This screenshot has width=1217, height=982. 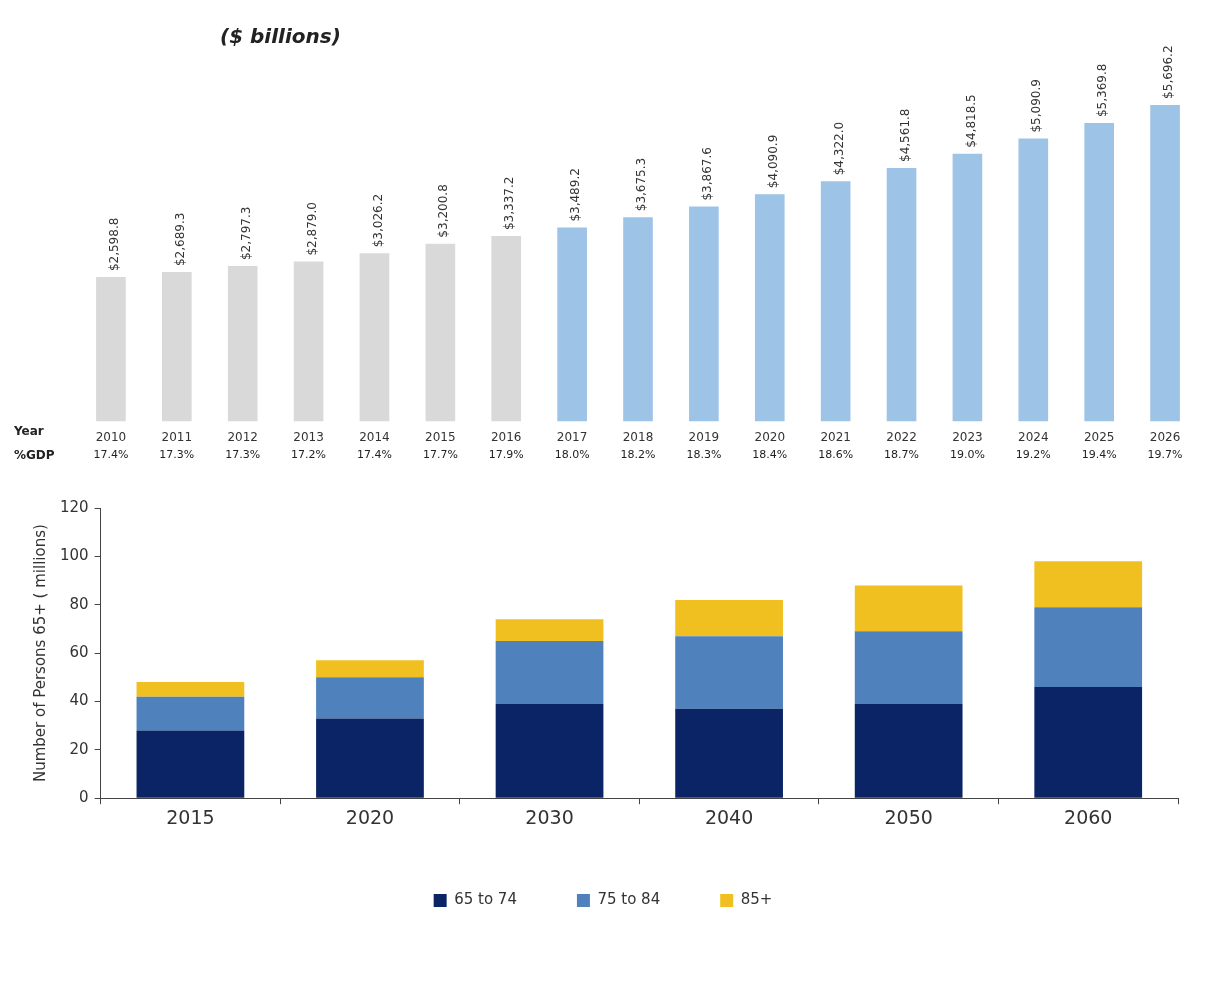 What do you see at coordinates (79, 603) in the screenshot?
I see `y-tick-label: 80` at bounding box center [79, 603].